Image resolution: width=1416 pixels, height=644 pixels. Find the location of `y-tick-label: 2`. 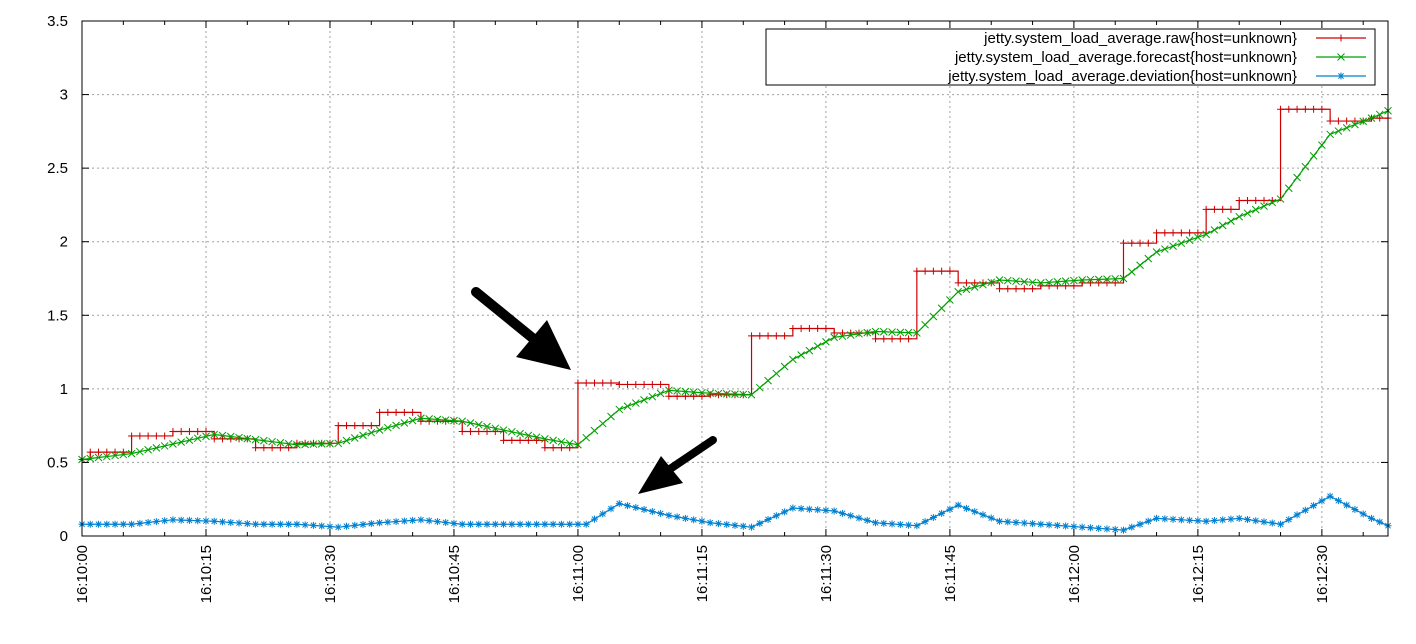

y-tick-label: 2 is located at coordinates (64, 242).